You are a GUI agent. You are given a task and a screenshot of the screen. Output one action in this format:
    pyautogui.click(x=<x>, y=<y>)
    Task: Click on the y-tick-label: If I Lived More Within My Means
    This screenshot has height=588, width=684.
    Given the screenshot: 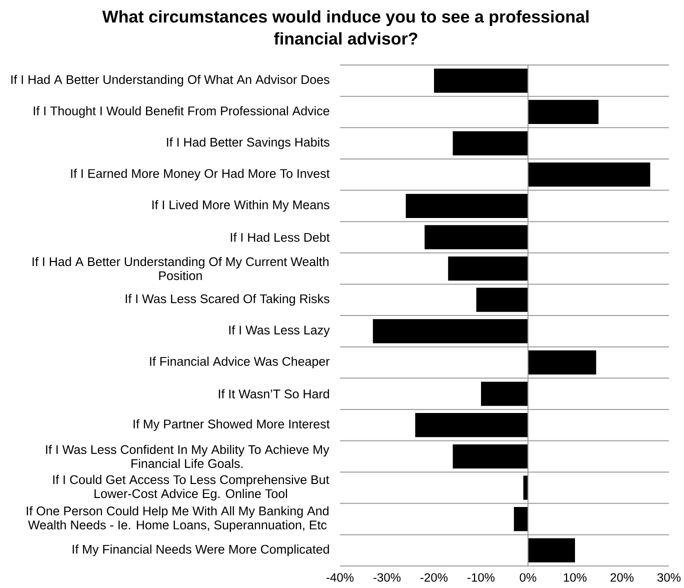 What is the action you would take?
    pyautogui.click(x=241, y=206)
    